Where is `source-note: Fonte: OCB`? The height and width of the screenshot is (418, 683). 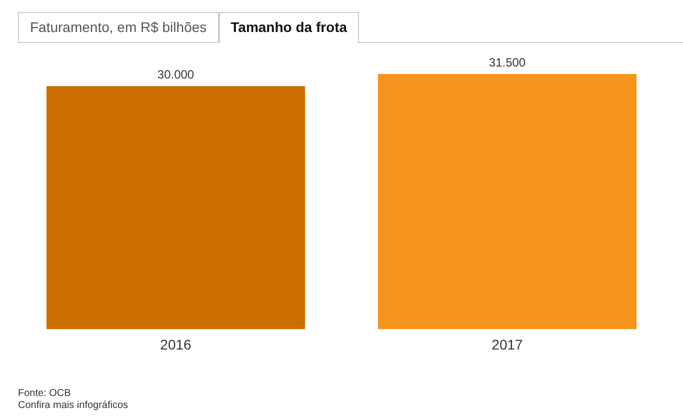
source-note: Fonte: OCB is located at coordinates (45, 394).